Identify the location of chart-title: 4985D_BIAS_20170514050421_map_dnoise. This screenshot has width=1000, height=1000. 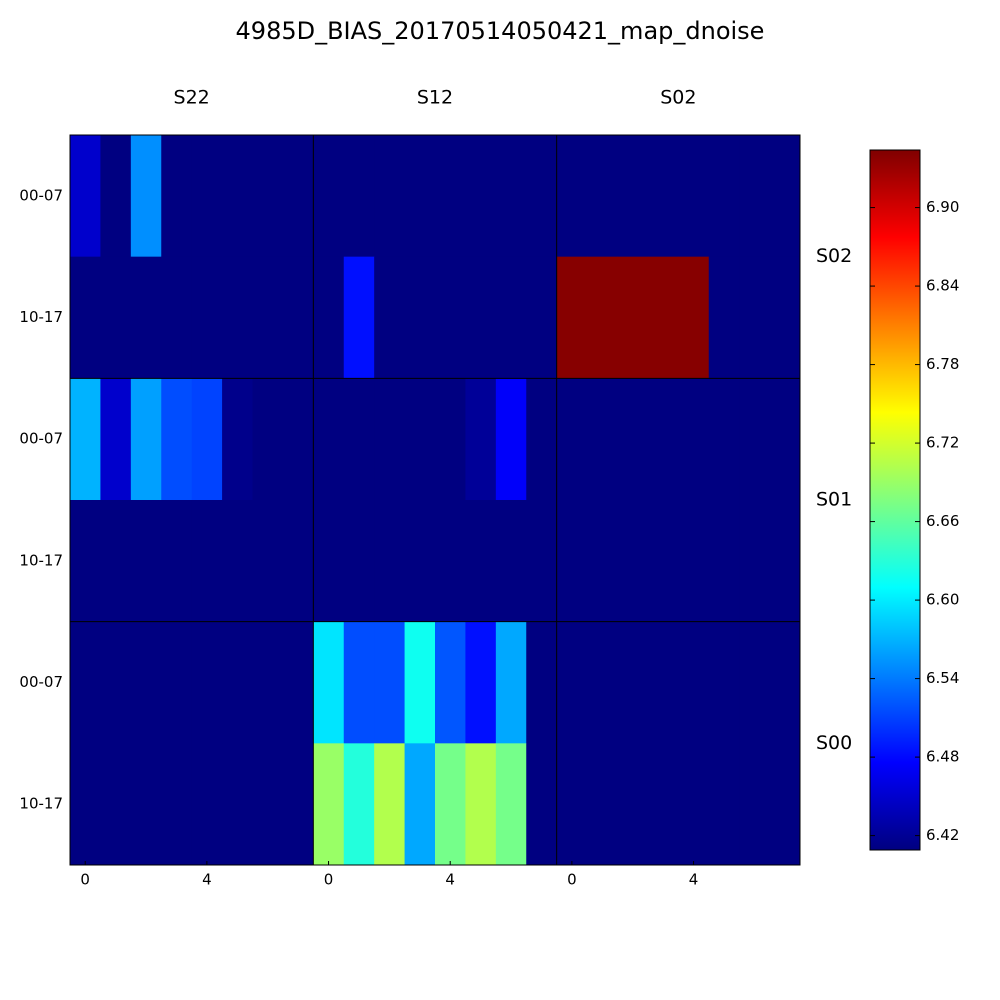
(500, 31).